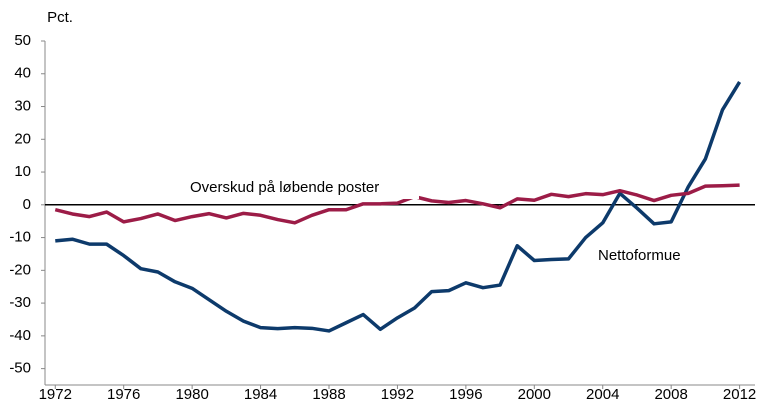 The height and width of the screenshot is (405, 773). I want to click on series-line, so click(397, 204).